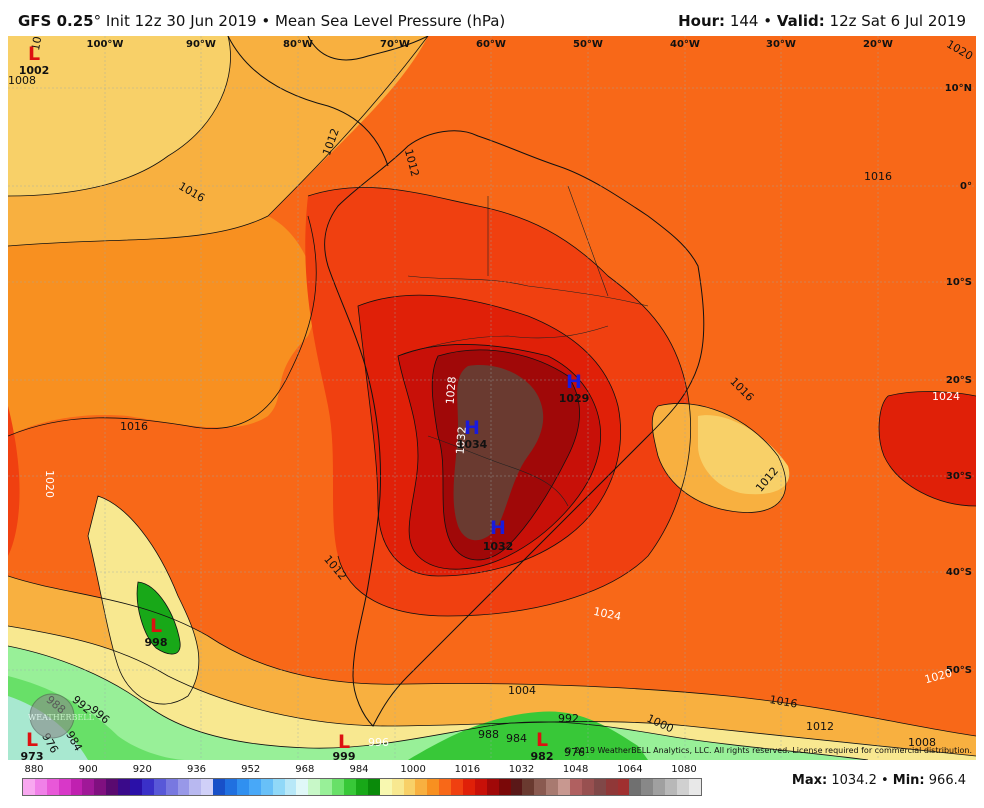 This screenshot has width=984, height=808. I want to click on center-value: 999, so click(344, 755).